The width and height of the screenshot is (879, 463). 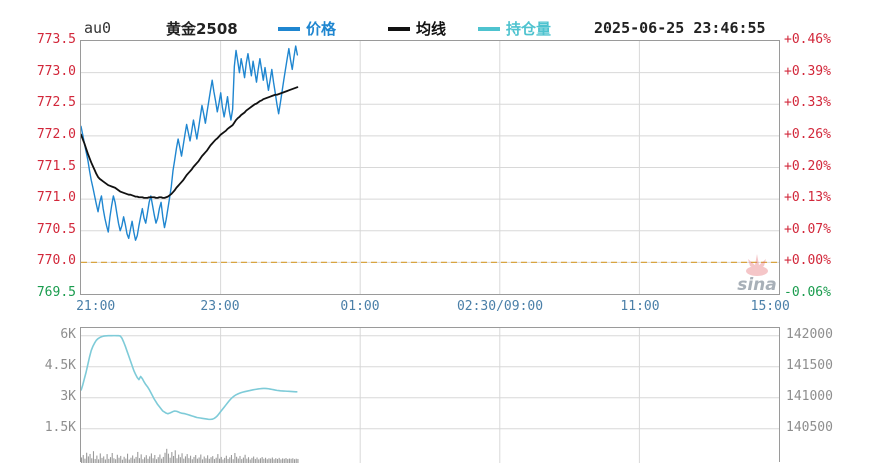 I want to click on price-x-tick: 21:00, so click(x=95, y=306).